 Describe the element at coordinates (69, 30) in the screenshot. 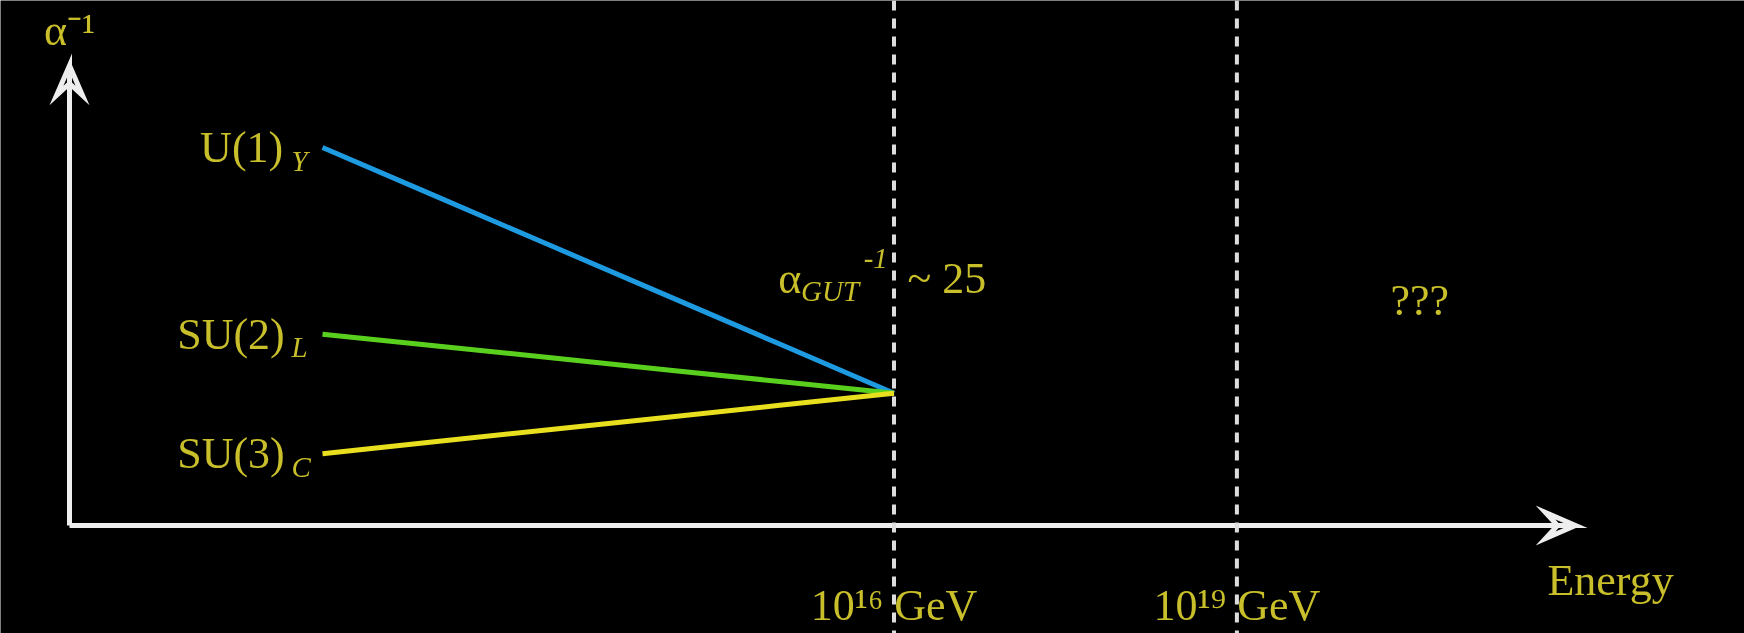

I see `text: α⁻¹` at that location.